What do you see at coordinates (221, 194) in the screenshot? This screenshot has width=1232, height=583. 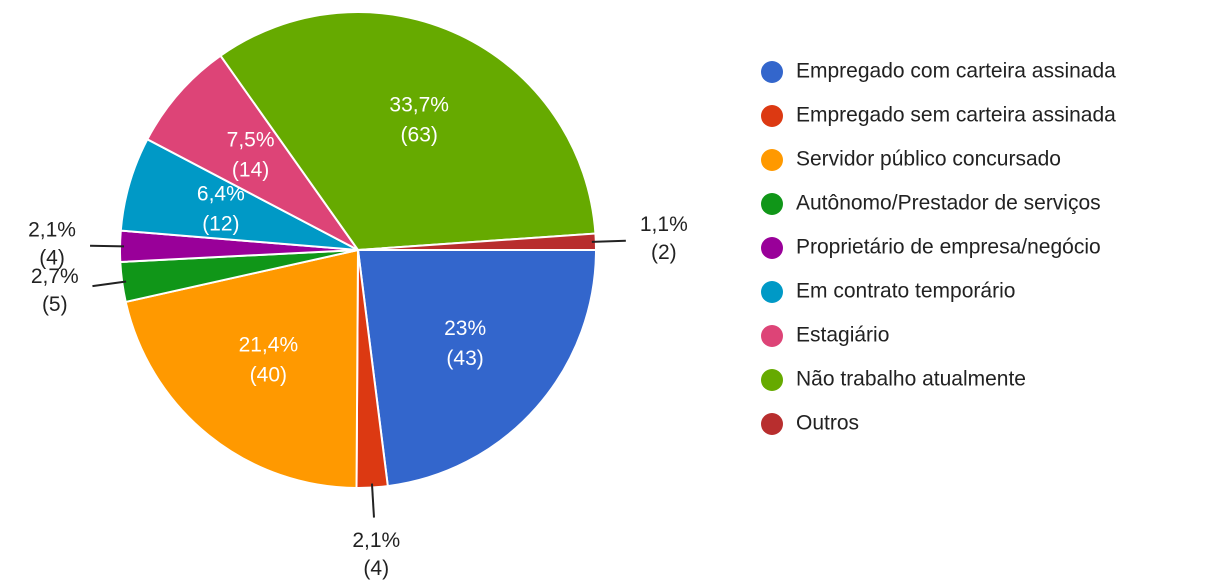 I see `slice-label: 6,4%` at bounding box center [221, 194].